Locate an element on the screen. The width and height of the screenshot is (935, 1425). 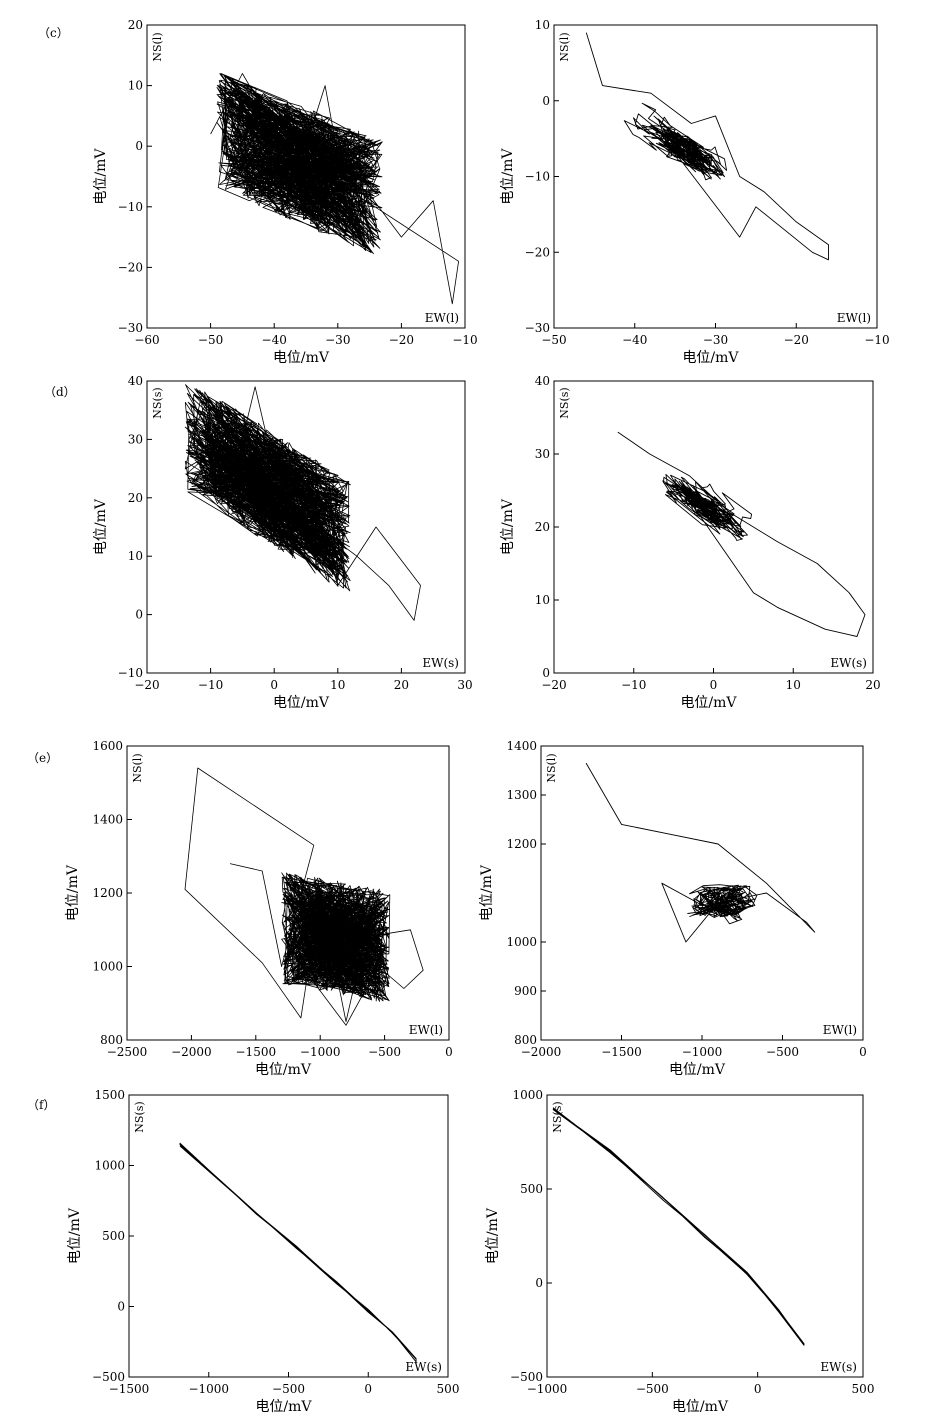
row-label-d: （d） is located at coordinates (60, 392).